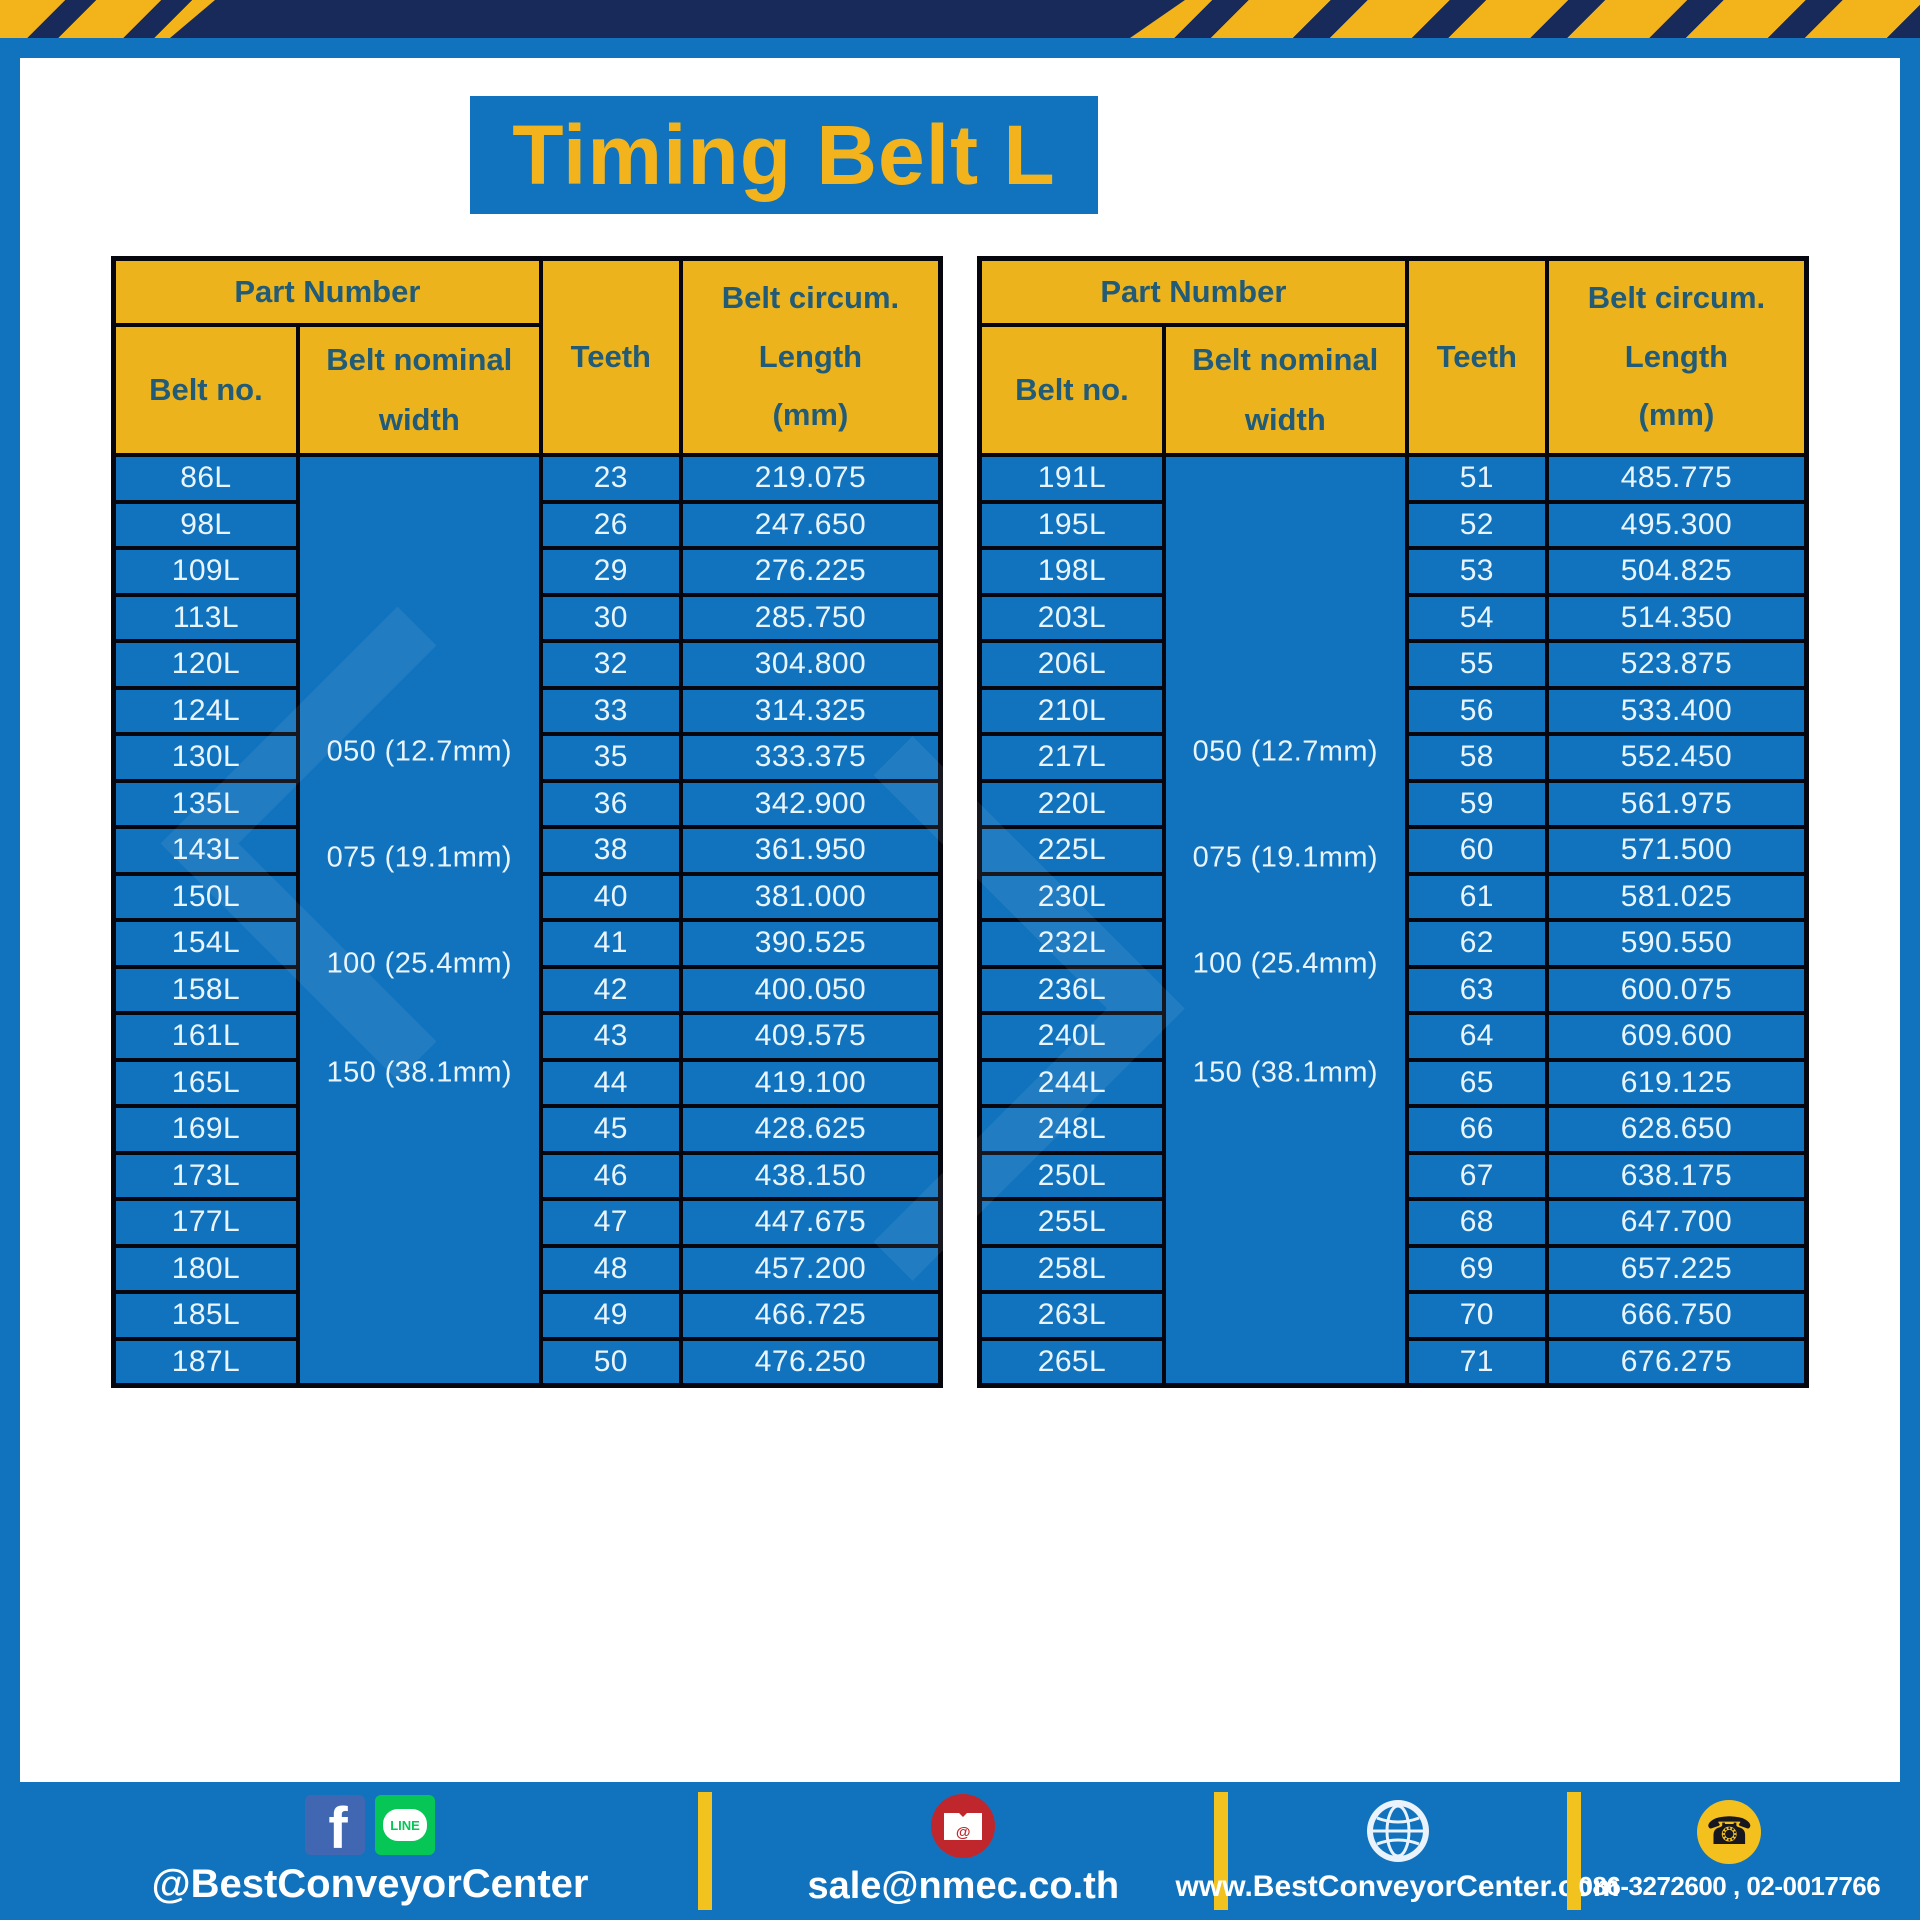 The image size is (1920, 1920). Describe the element at coordinates (1476, 617) in the screenshot. I see `teeth-cell: 54` at that location.